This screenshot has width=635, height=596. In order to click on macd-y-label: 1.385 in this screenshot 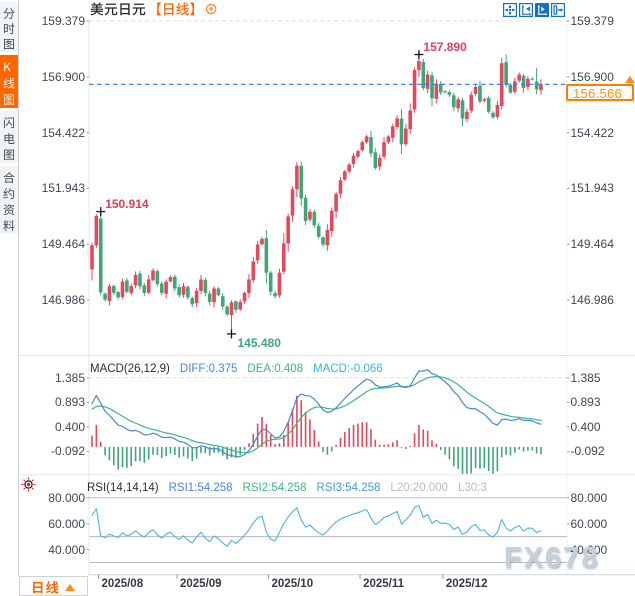, I will do `click(69, 377)`.